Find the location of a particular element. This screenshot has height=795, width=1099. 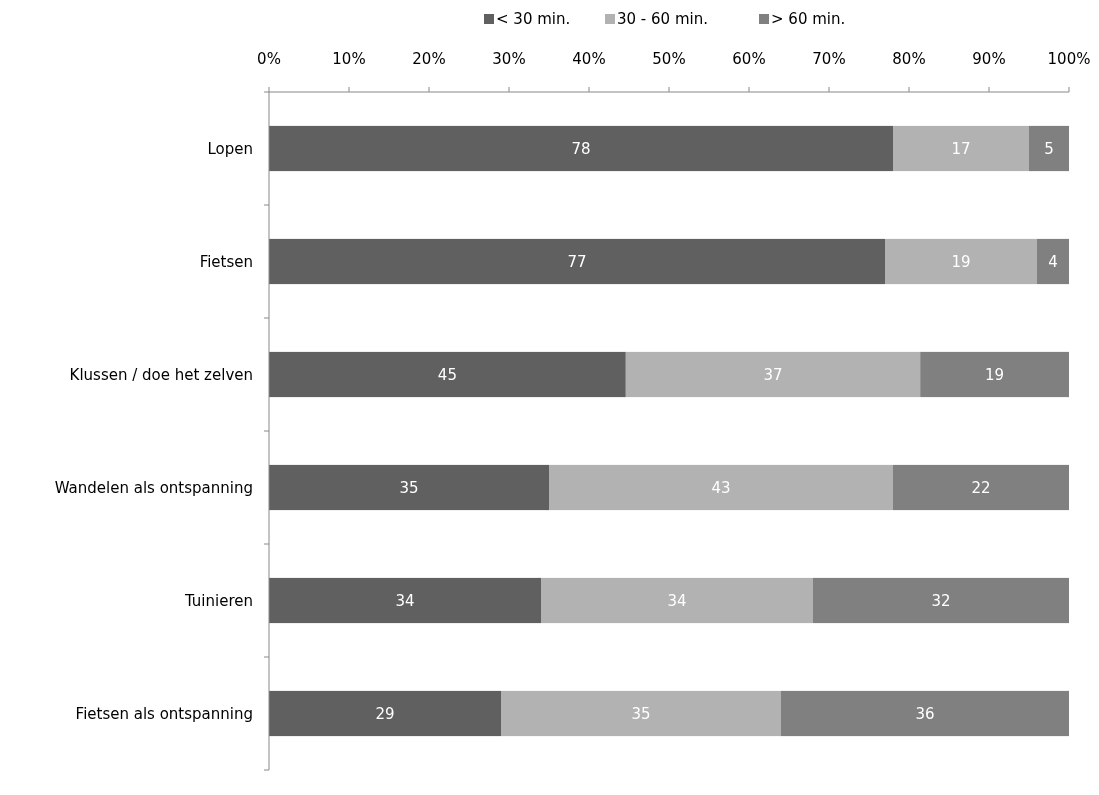

data-label: 36 is located at coordinates (925, 713).